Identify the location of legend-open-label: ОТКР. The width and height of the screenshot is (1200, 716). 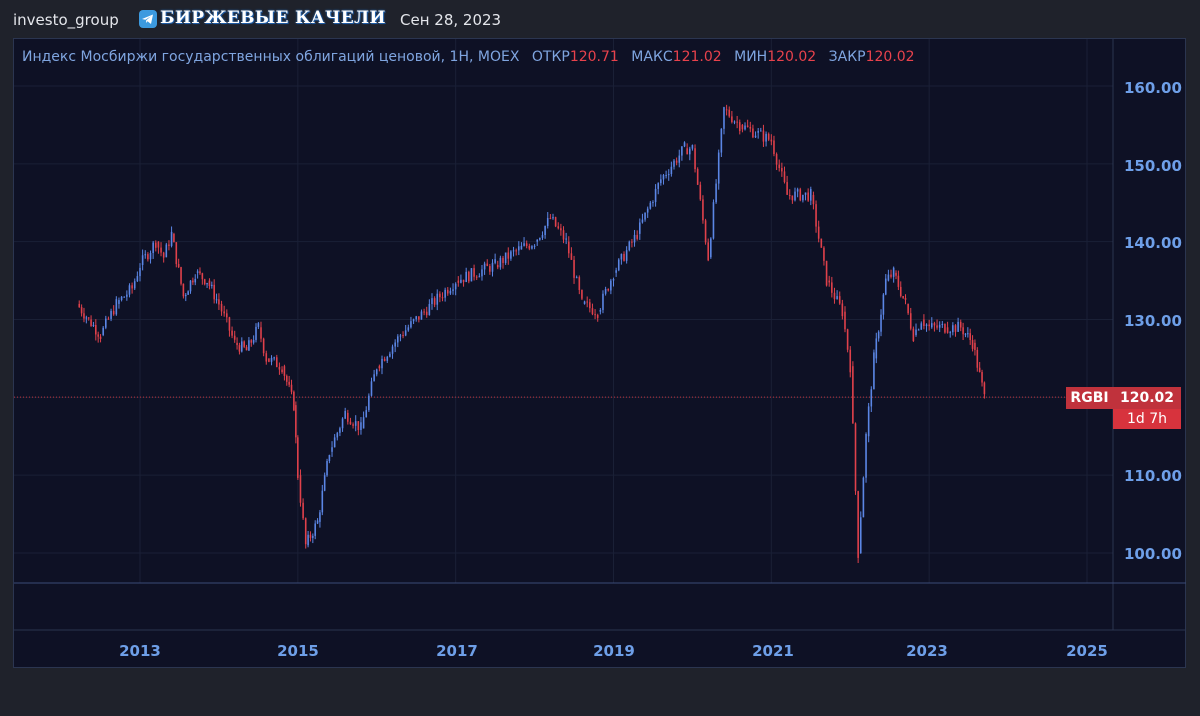
(550, 57).